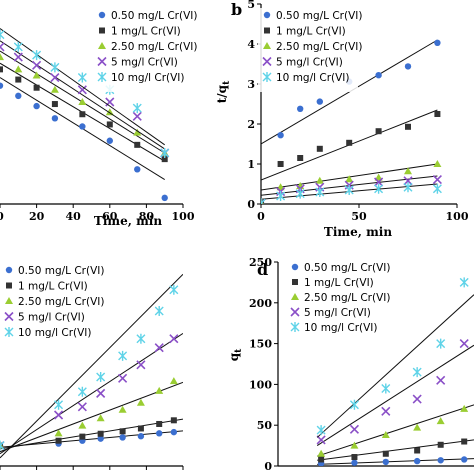  What do you see at coordinates (261, 216) in the screenshot?
I see `x-tick-label: 0` at bounding box center [261, 216].